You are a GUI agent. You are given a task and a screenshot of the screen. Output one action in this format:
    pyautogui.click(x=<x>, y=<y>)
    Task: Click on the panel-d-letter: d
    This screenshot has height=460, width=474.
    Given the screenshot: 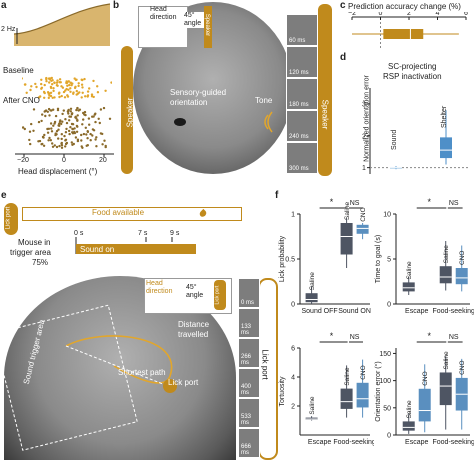 What is the action you would take?
    pyautogui.click(x=343, y=57)
    